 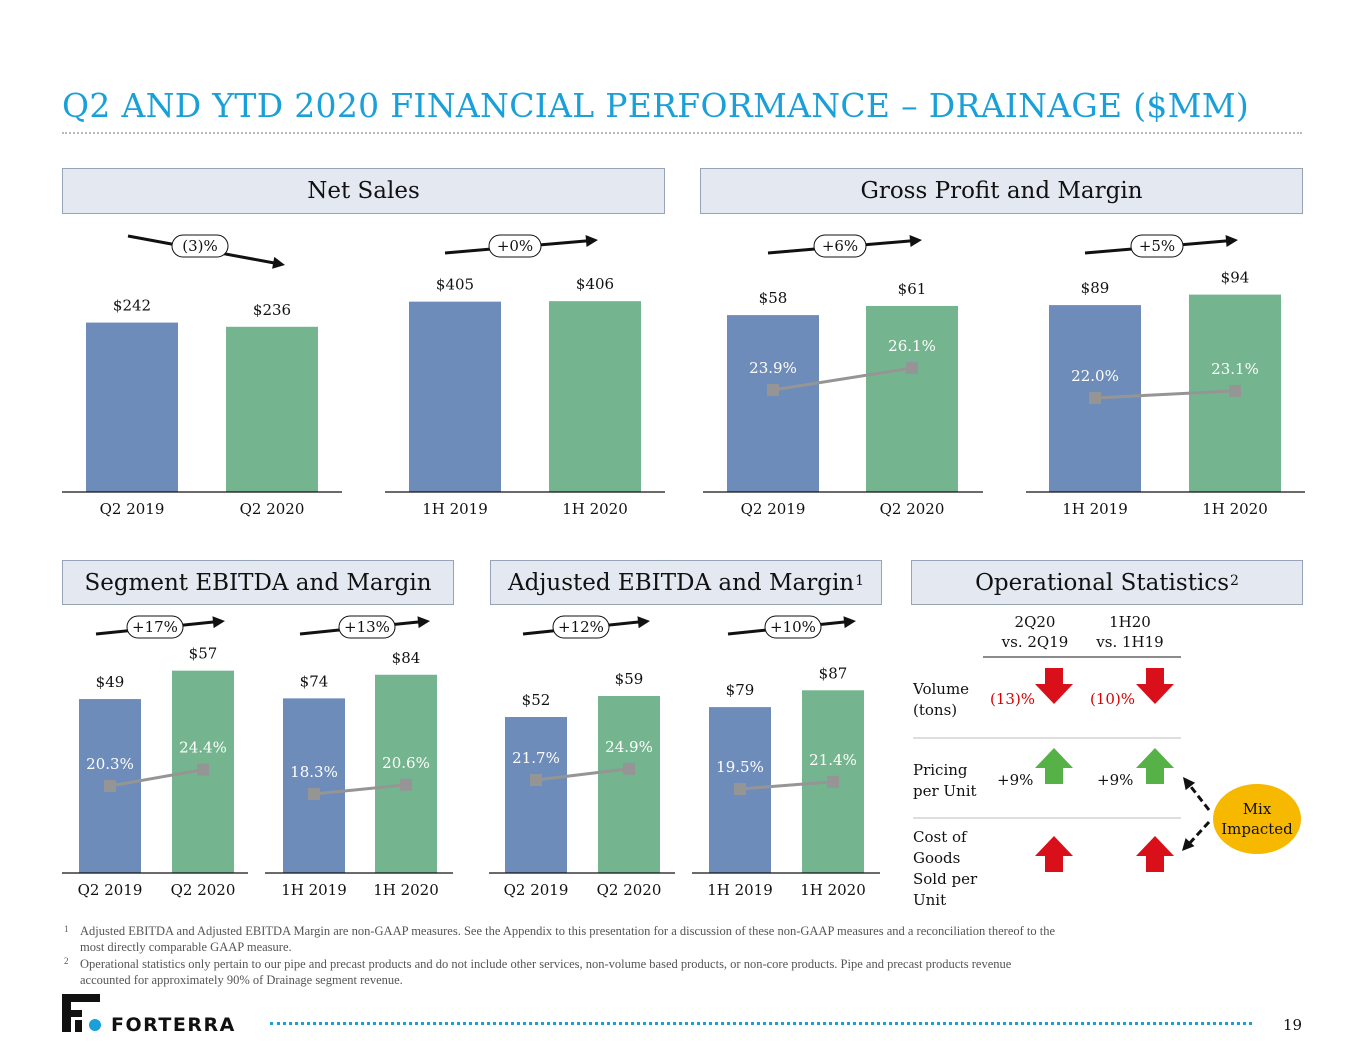 What do you see at coordinates (367, 627) in the screenshot?
I see `chart6-change-label: +13%` at bounding box center [367, 627].